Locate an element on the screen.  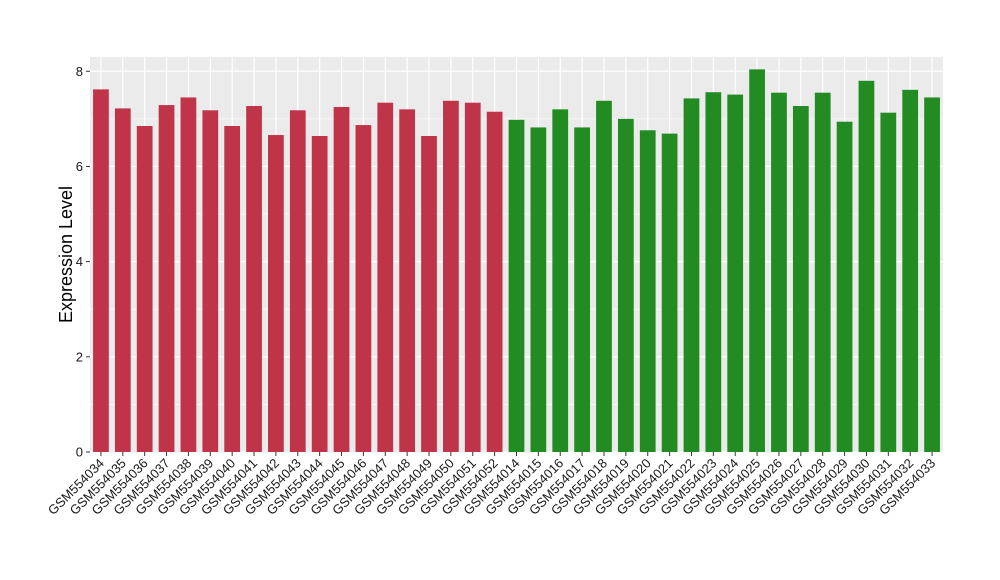
bar-GSM554047 is located at coordinates (385, 277).